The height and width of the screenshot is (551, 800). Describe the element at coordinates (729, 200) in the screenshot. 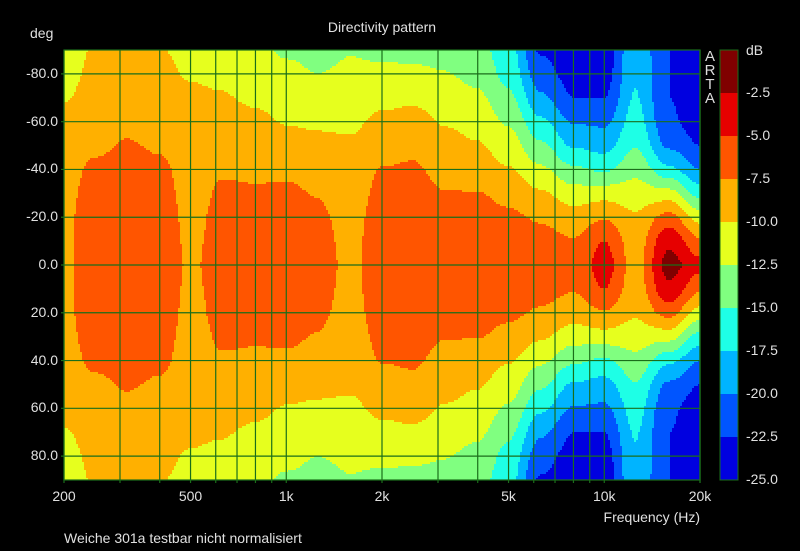

I see `colorbar-swatch` at that location.